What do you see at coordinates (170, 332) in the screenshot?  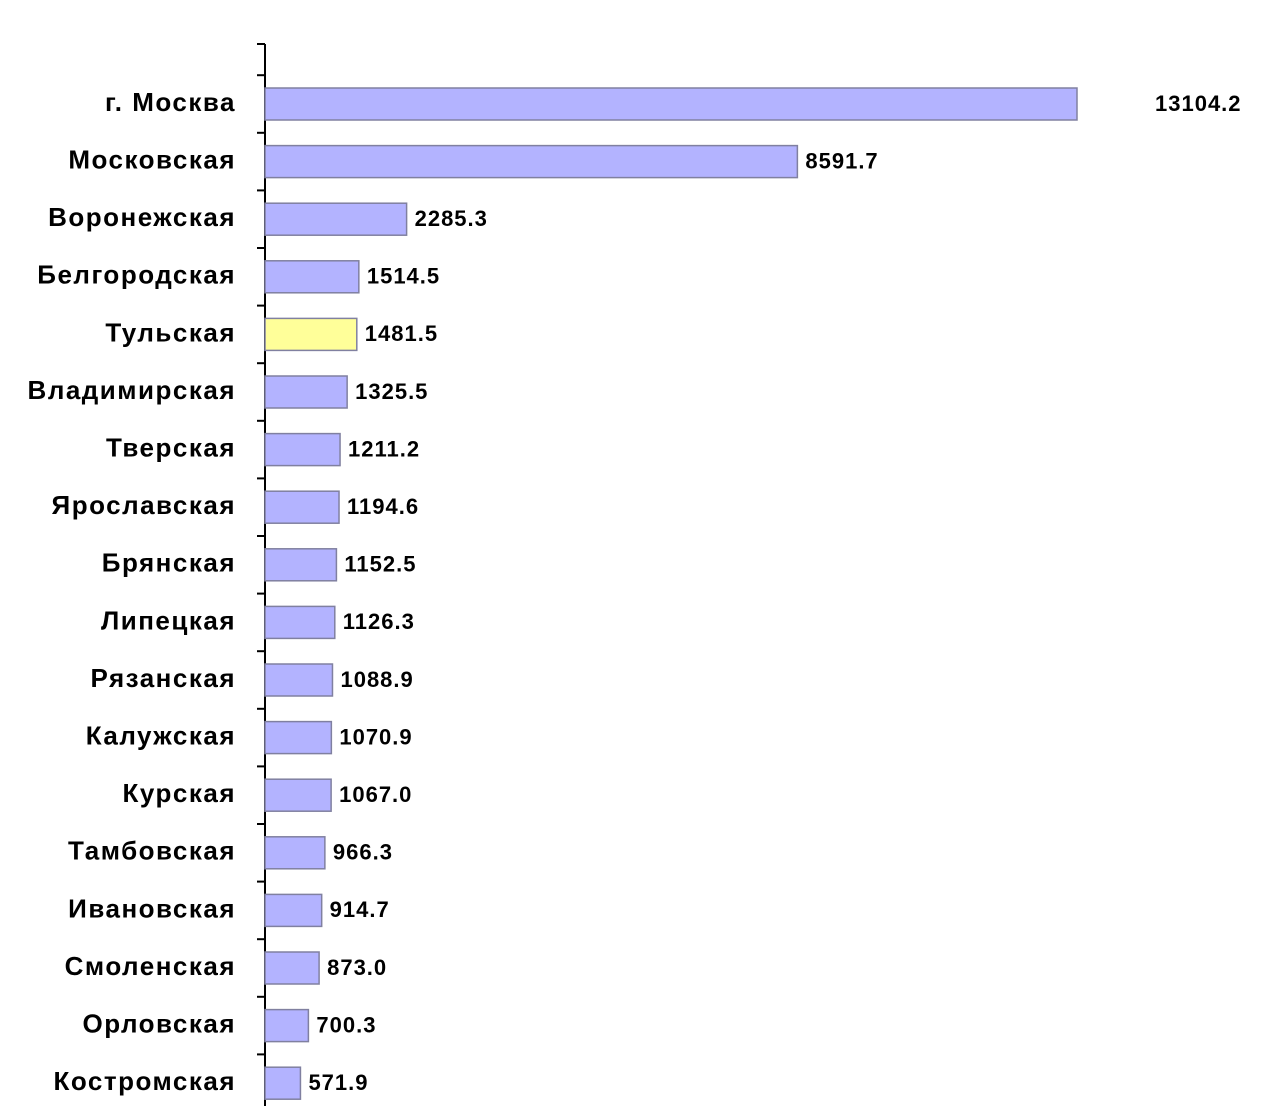 I see `category-label: Тульская` at bounding box center [170, 332].